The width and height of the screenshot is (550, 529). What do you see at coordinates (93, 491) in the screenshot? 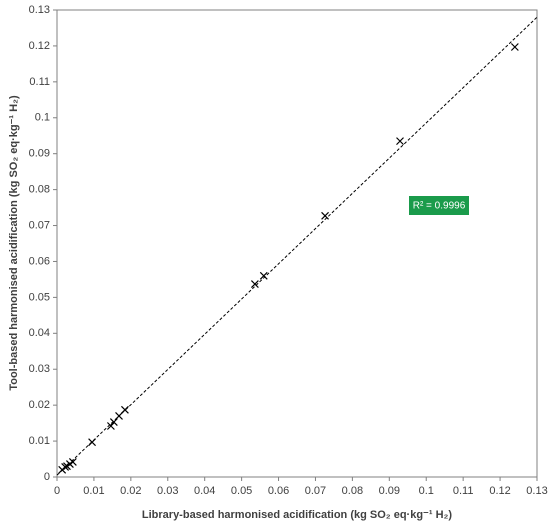
I see `x-tick-label: 0.01` at bounding box center [93, 491].